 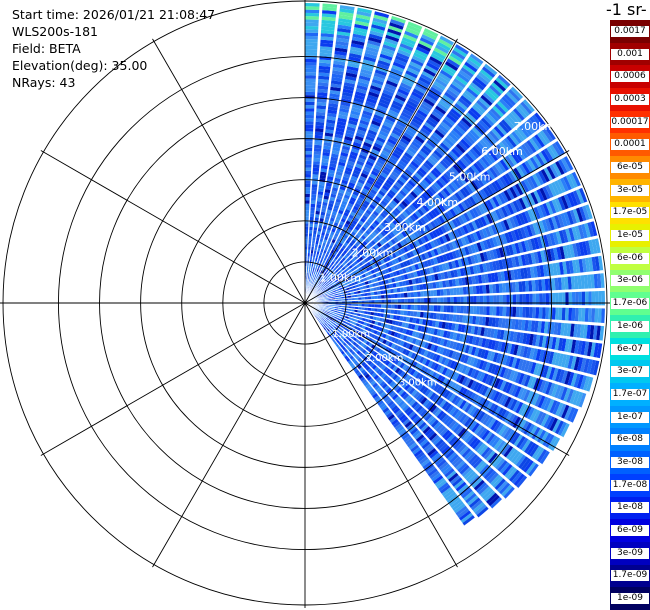 I want to click on colorbar-tick-label: 6e-05, so click(x=630, y=167).